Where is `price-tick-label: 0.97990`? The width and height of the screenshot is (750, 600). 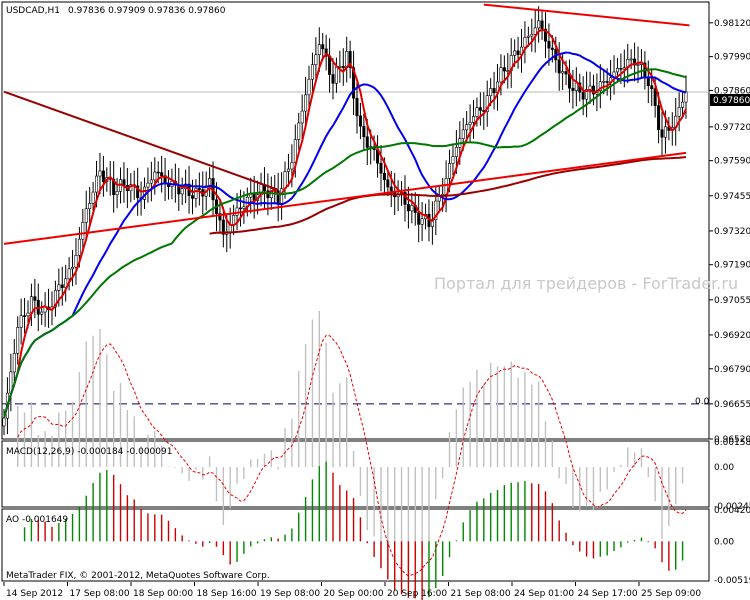 price-tick-label: 0.97990 is located at coordinates (732, 58).